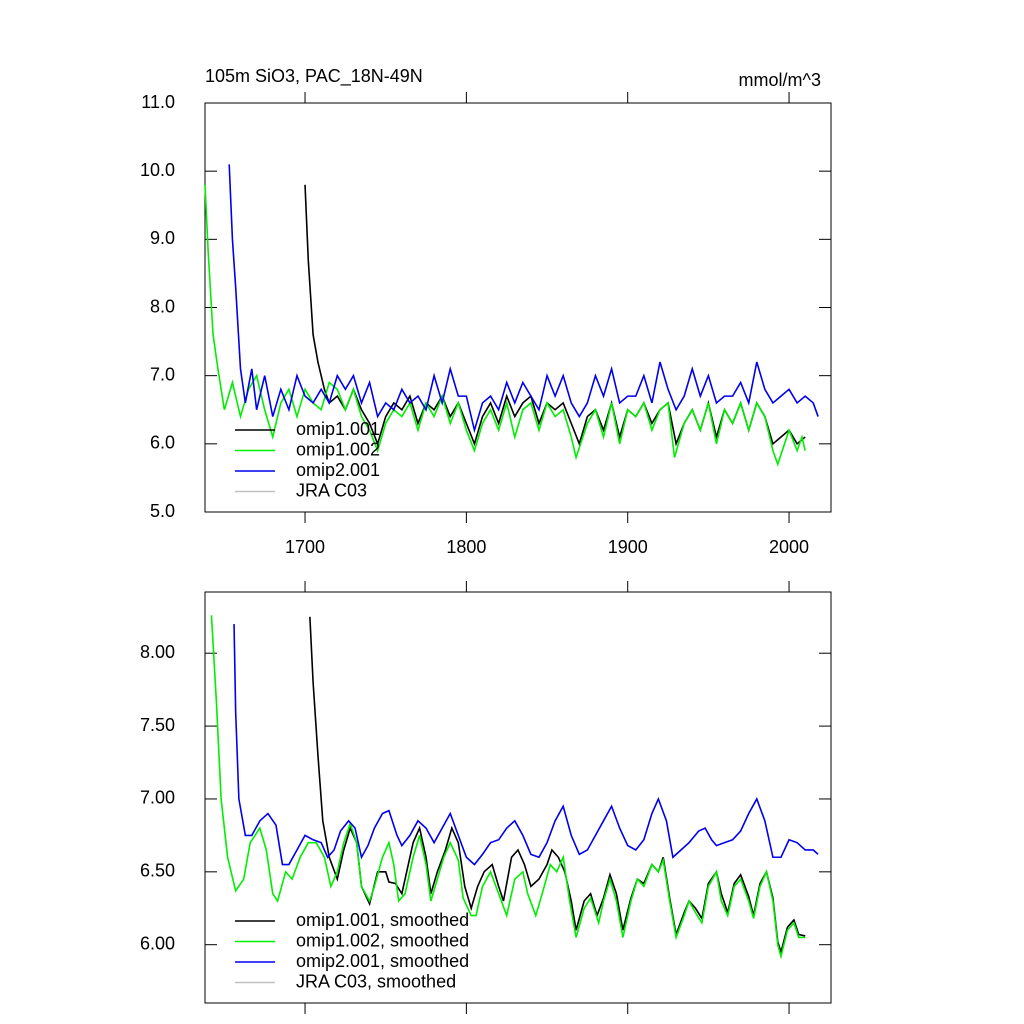  I want to click on y-tick-label: 6.00, so click(157, 943).